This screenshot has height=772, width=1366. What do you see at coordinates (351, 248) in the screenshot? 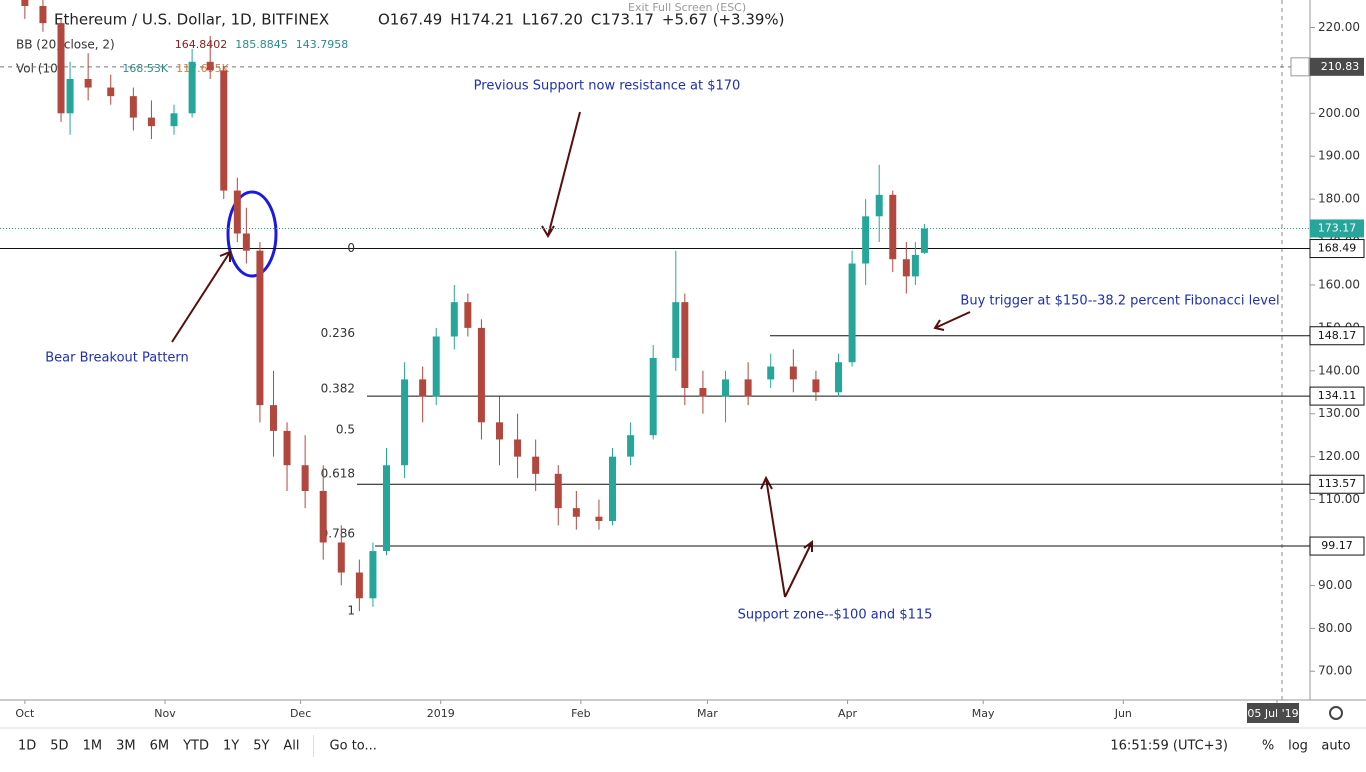
I see `fib-label: 0` at bounding box center [351, 248].